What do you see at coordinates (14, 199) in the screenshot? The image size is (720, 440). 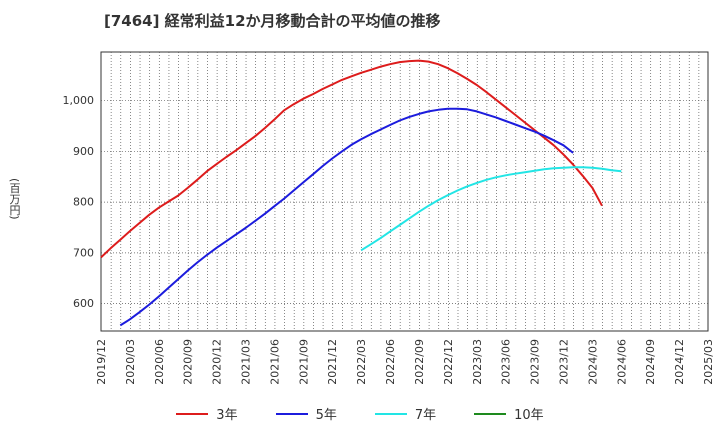 I see `y-axis-label: (百万円)` at bounding box center [14, 199].